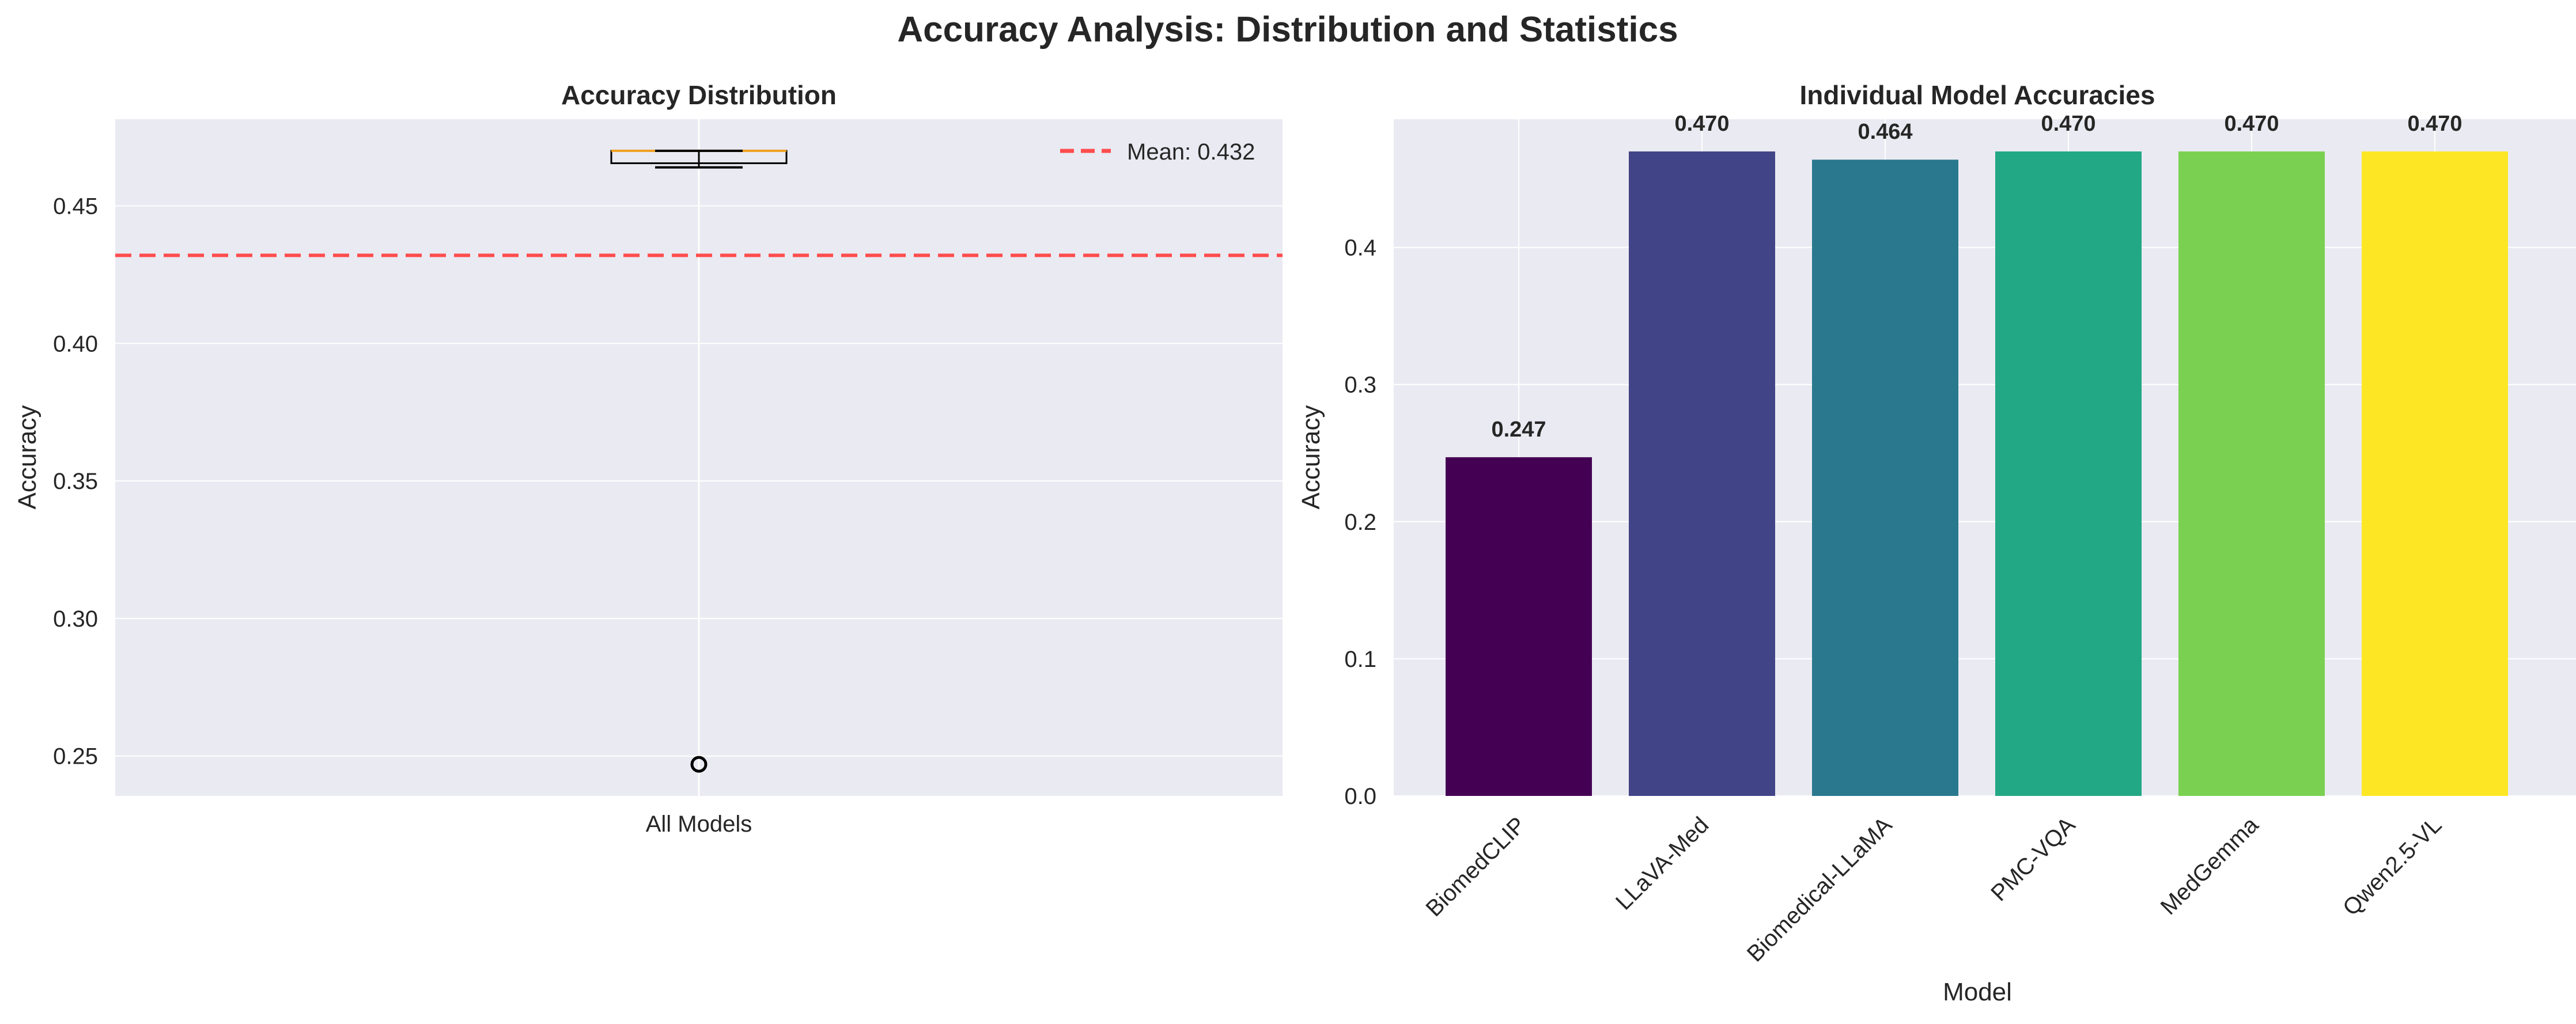 Image resolution: width=2576 pixels, height=1024 pixels. Describe the element at coordinates (1977, 95) in the screenshot. I see `bar-chart-title: Individual Model Accuracies` at that location.